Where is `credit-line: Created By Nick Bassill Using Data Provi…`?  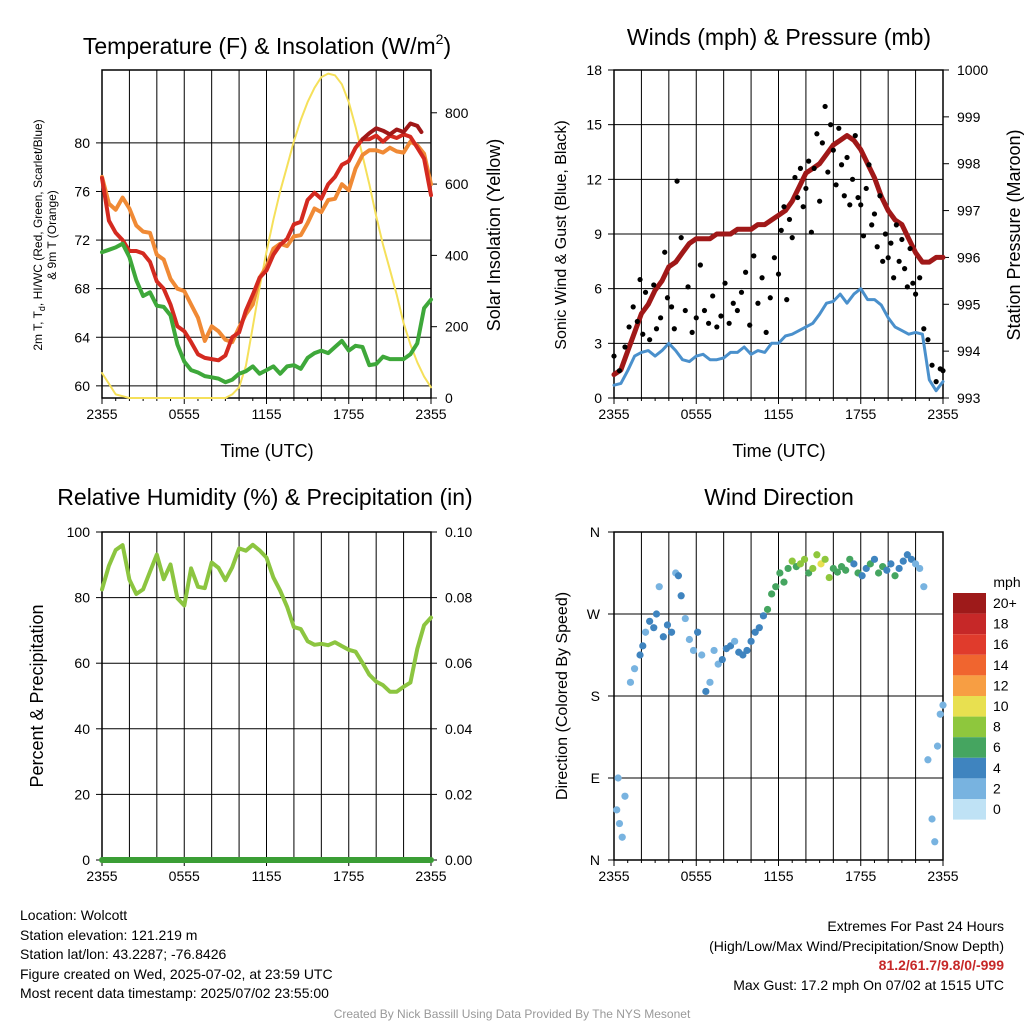 credit-line: Created By Nick Bassill Using Data Provi… is located at coordinates (512, 1014).